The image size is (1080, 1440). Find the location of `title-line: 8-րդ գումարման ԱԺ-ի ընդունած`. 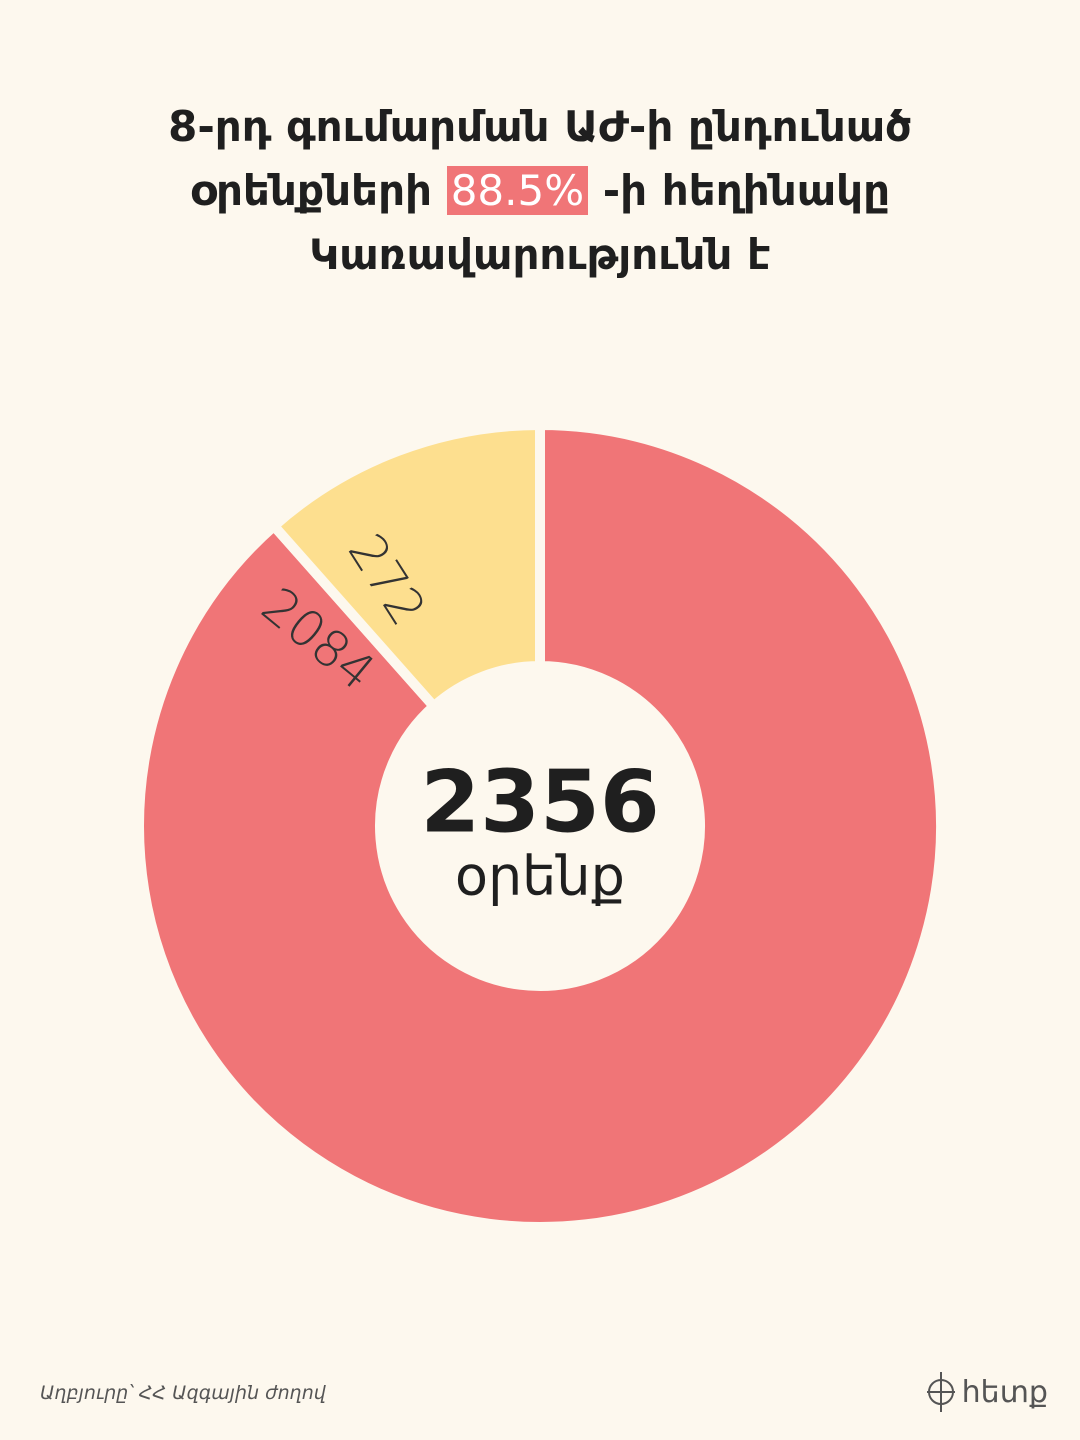

title-line: 8-րդ գումարման ԱԺ-ի ընդունած is located at coordinates (540, 126).